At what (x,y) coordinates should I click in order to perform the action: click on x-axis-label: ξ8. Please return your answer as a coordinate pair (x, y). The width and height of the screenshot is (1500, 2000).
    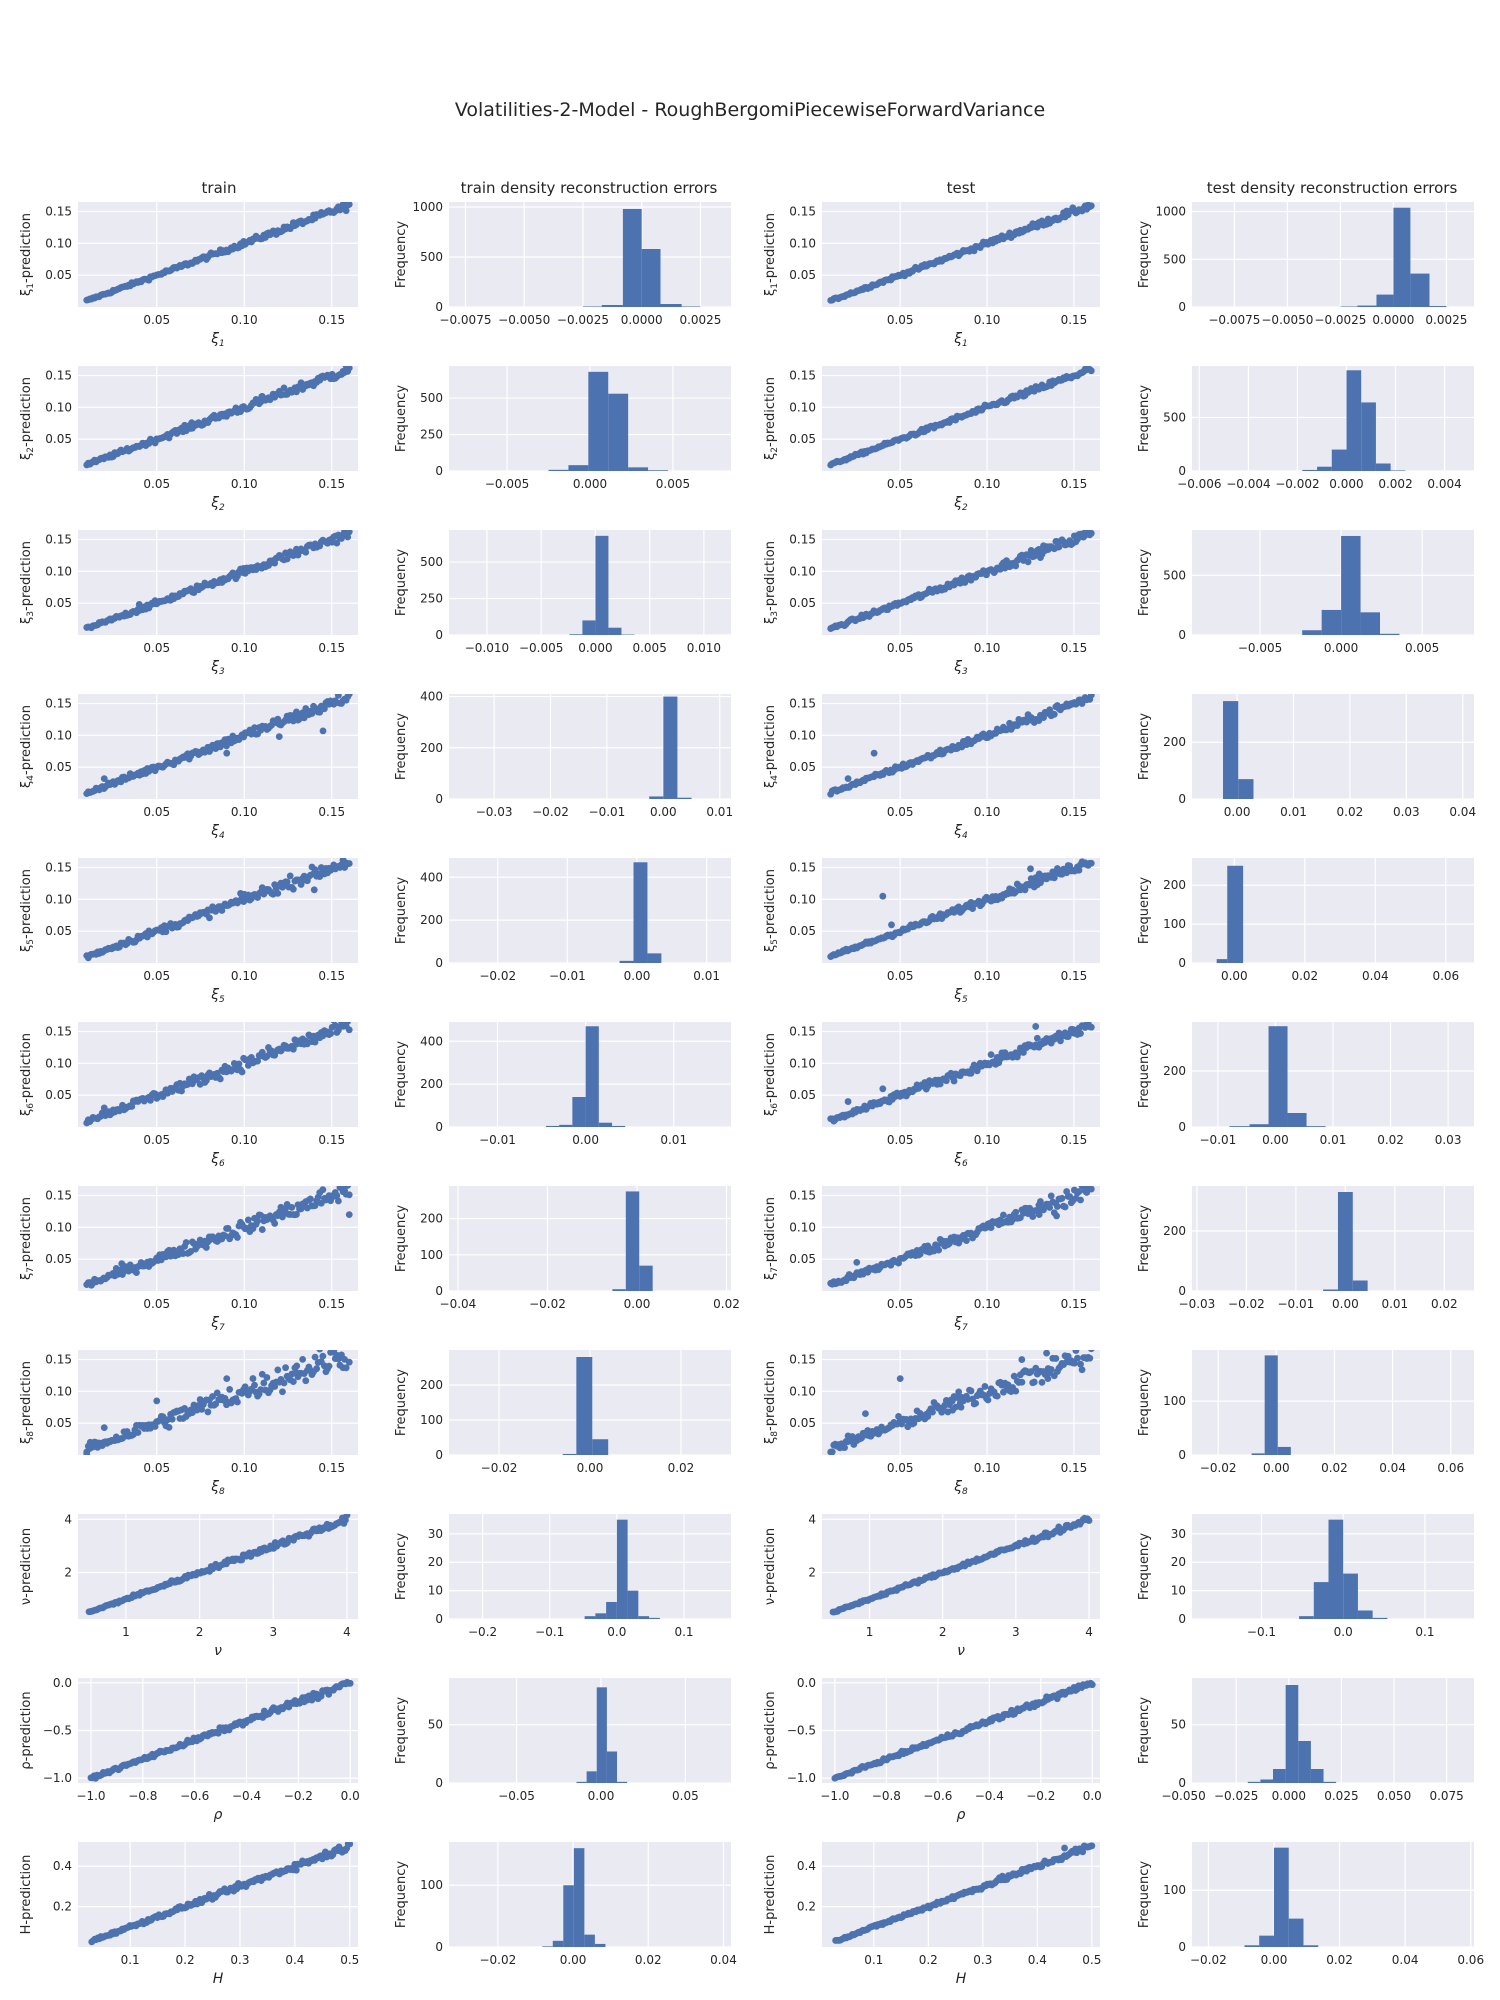
    Looking at the image, I should click on (217, 1488).